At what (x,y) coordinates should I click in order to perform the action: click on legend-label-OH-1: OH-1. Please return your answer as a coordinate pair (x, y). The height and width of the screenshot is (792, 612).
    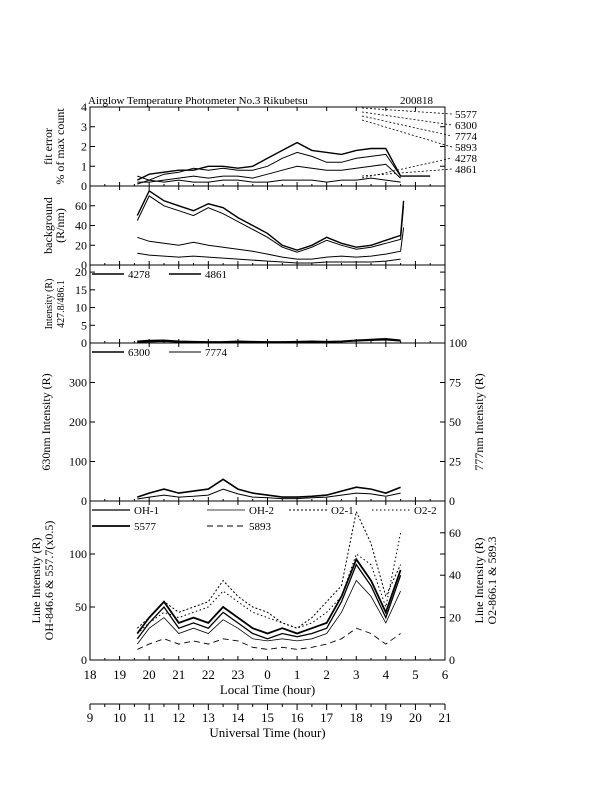
    Looking at the image, I should click on (146, 511).